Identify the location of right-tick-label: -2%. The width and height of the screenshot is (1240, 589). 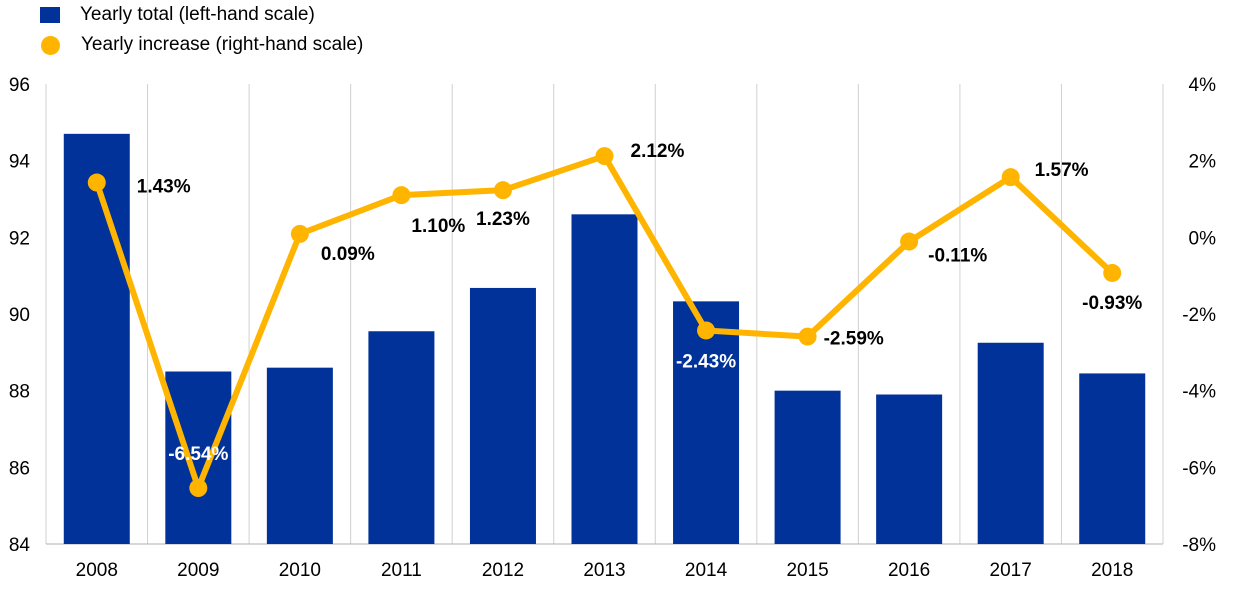
(1199, 315).